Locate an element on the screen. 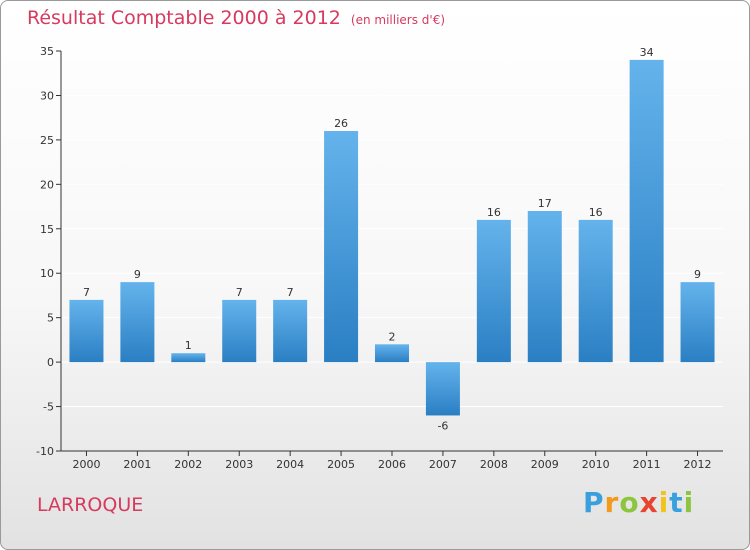  y-tick-label: 25 is located at coordinates (47, 140).